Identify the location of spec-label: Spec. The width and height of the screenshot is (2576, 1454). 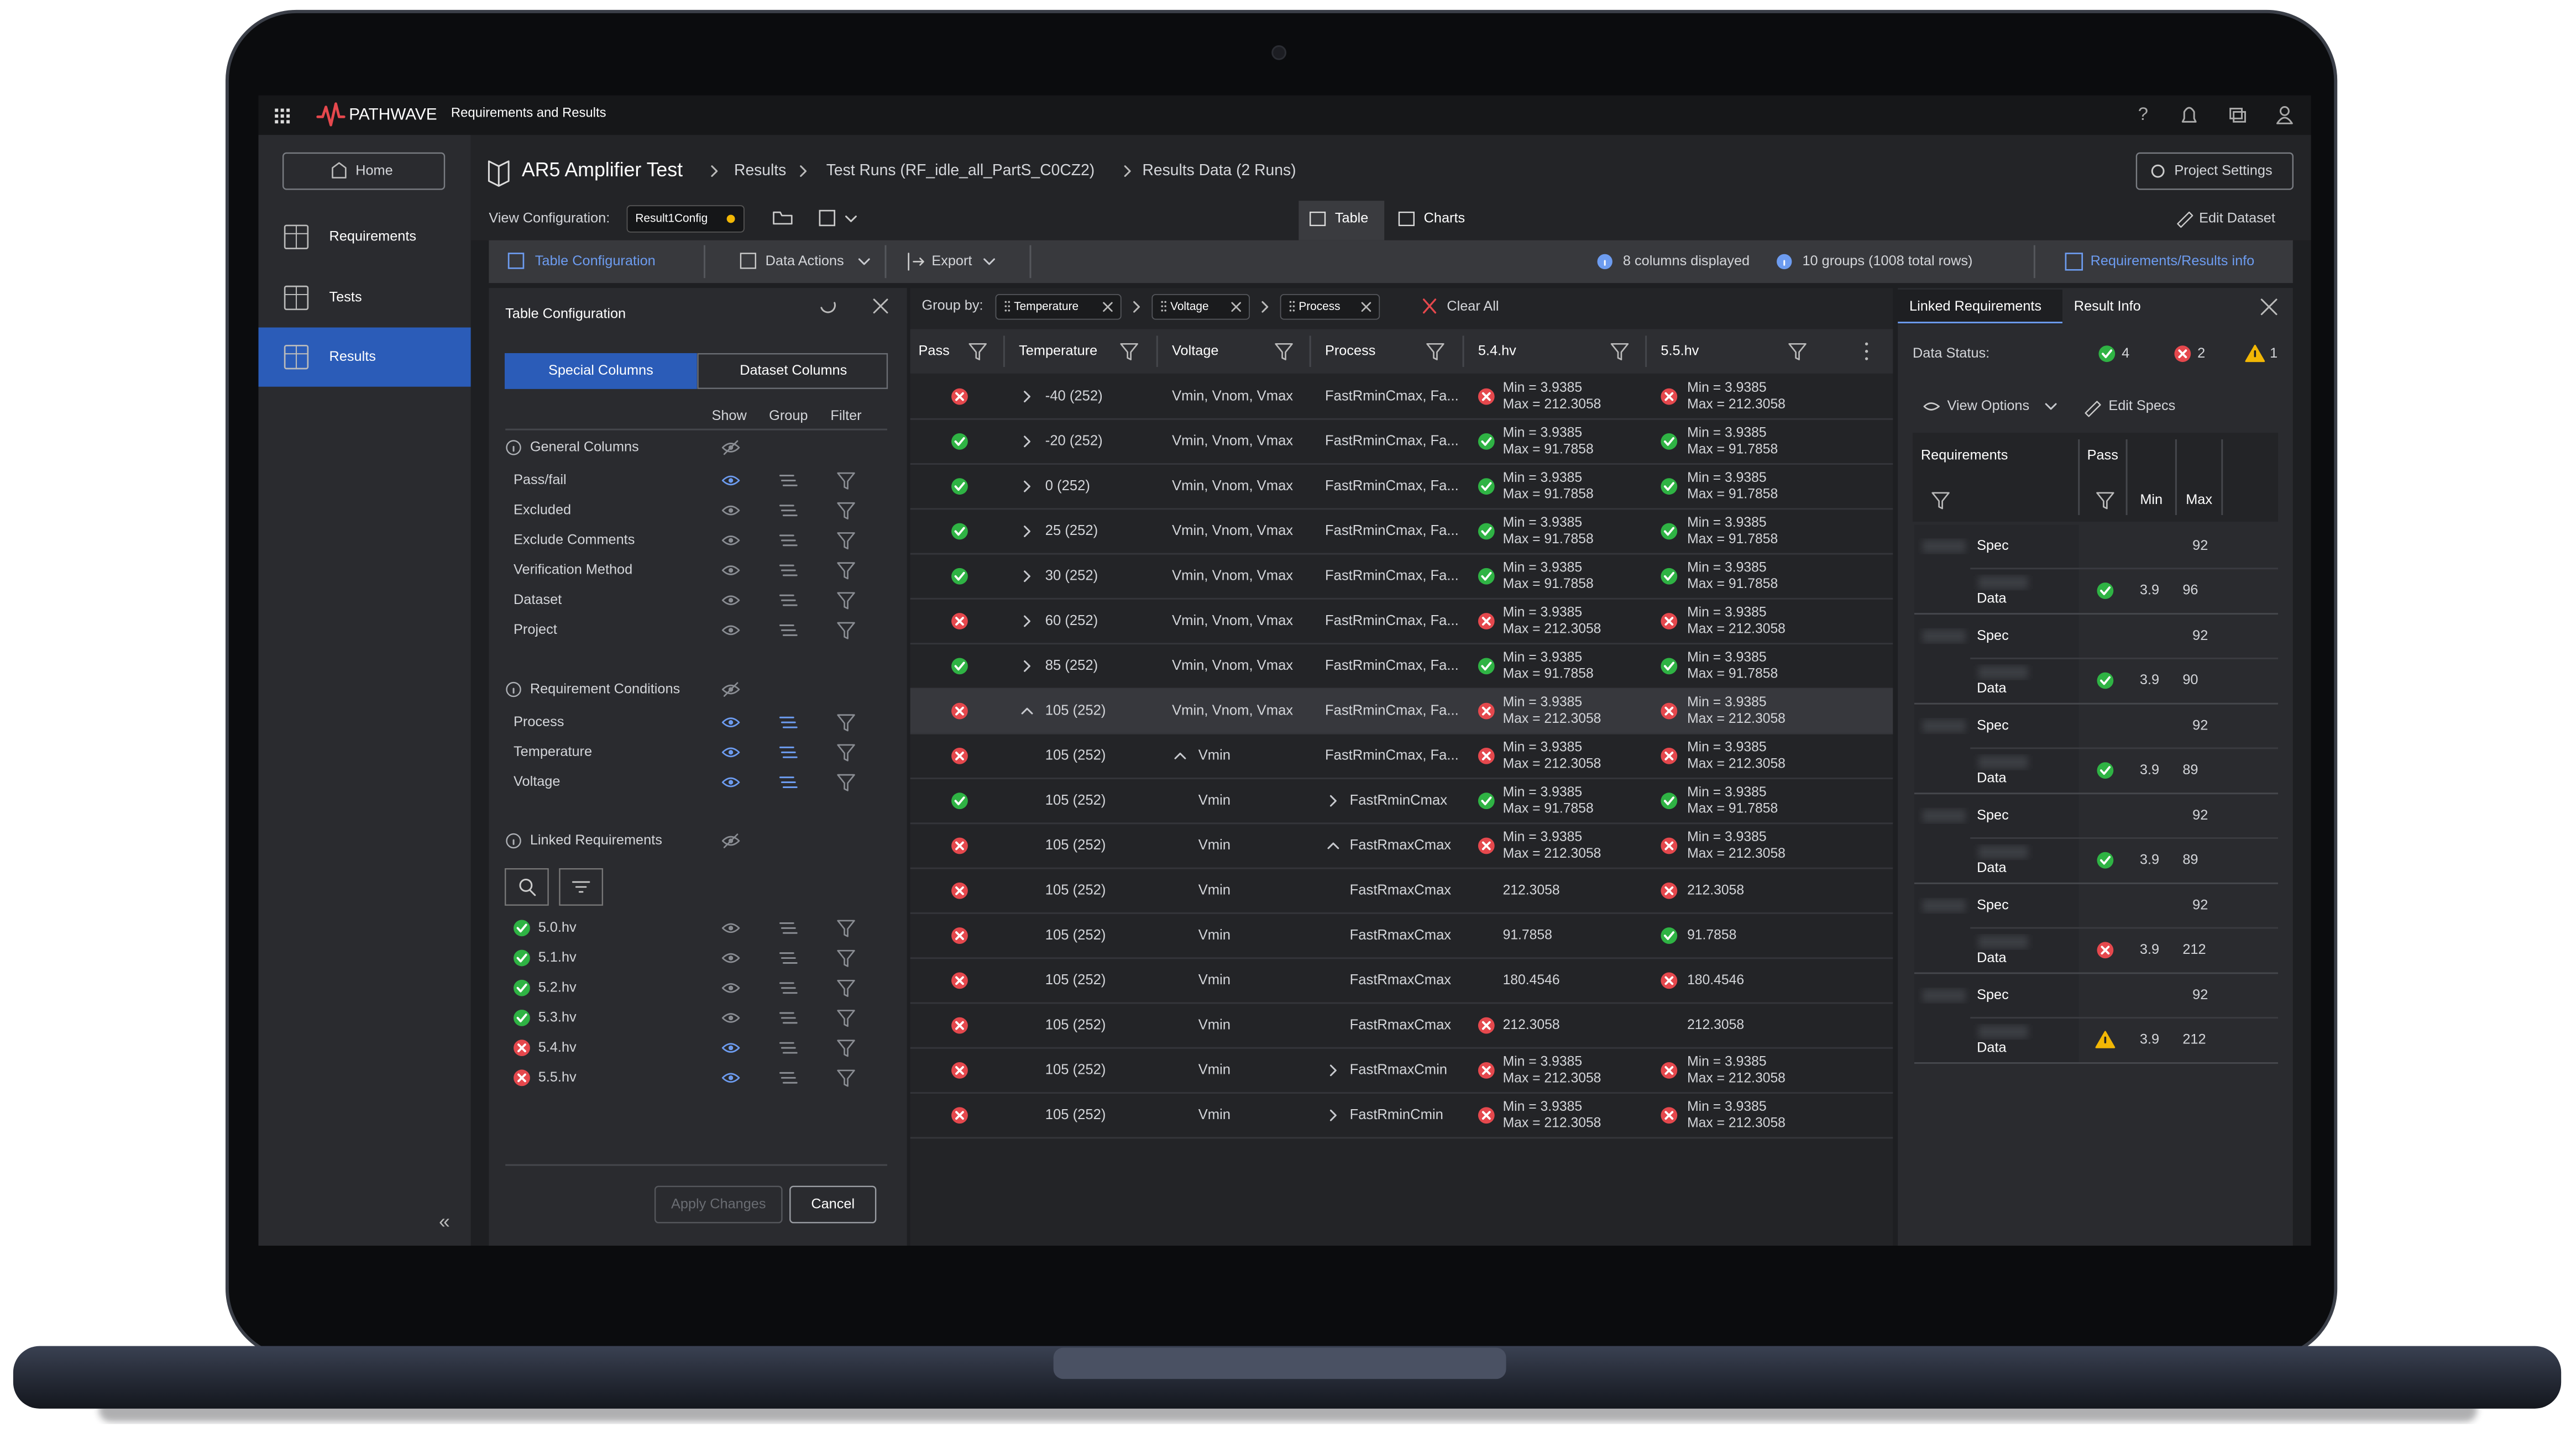
(1993, 995).